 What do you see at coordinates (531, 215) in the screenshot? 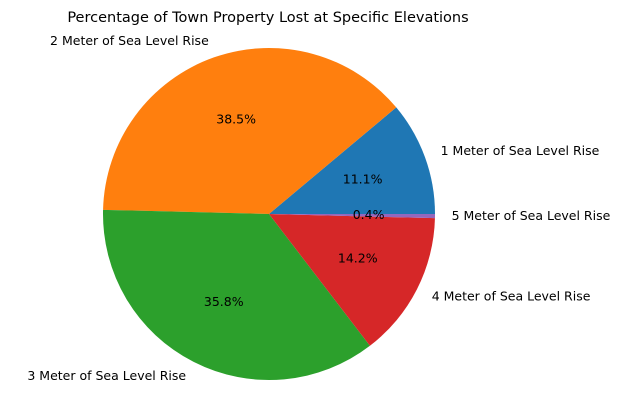
I see `slice-category-label-5: 5 Meter of Sea Level Rise` at bounding box center [531, 215].